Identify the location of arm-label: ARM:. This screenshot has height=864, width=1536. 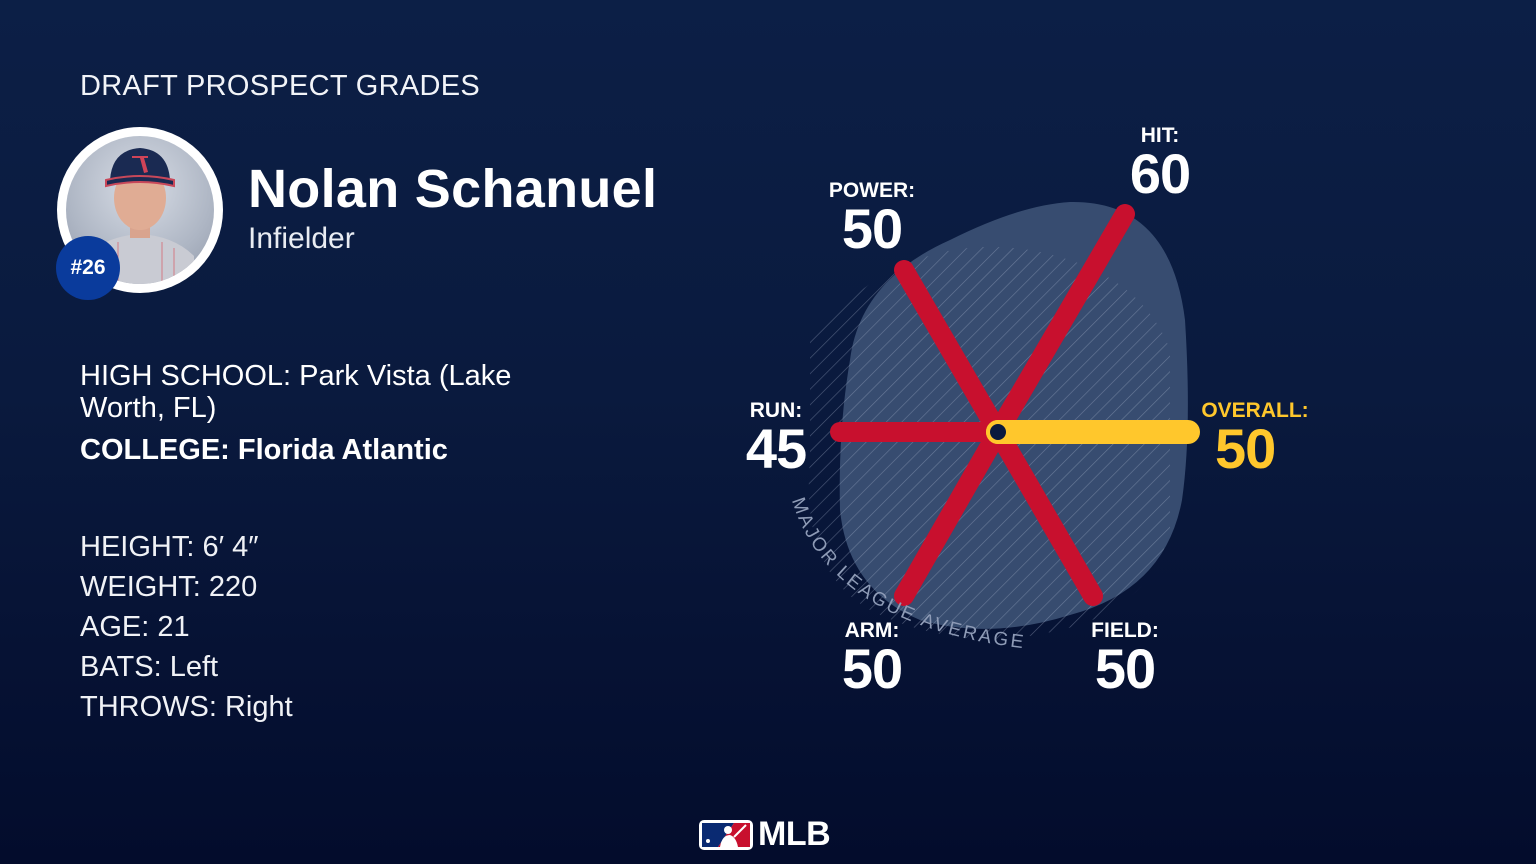
(872, 630).